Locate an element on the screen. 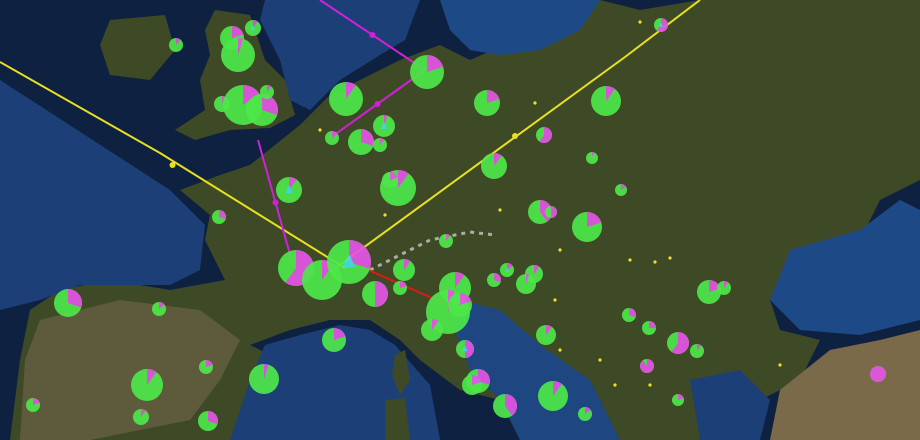  route-arrow-icon is located at coordinates (515, 136).